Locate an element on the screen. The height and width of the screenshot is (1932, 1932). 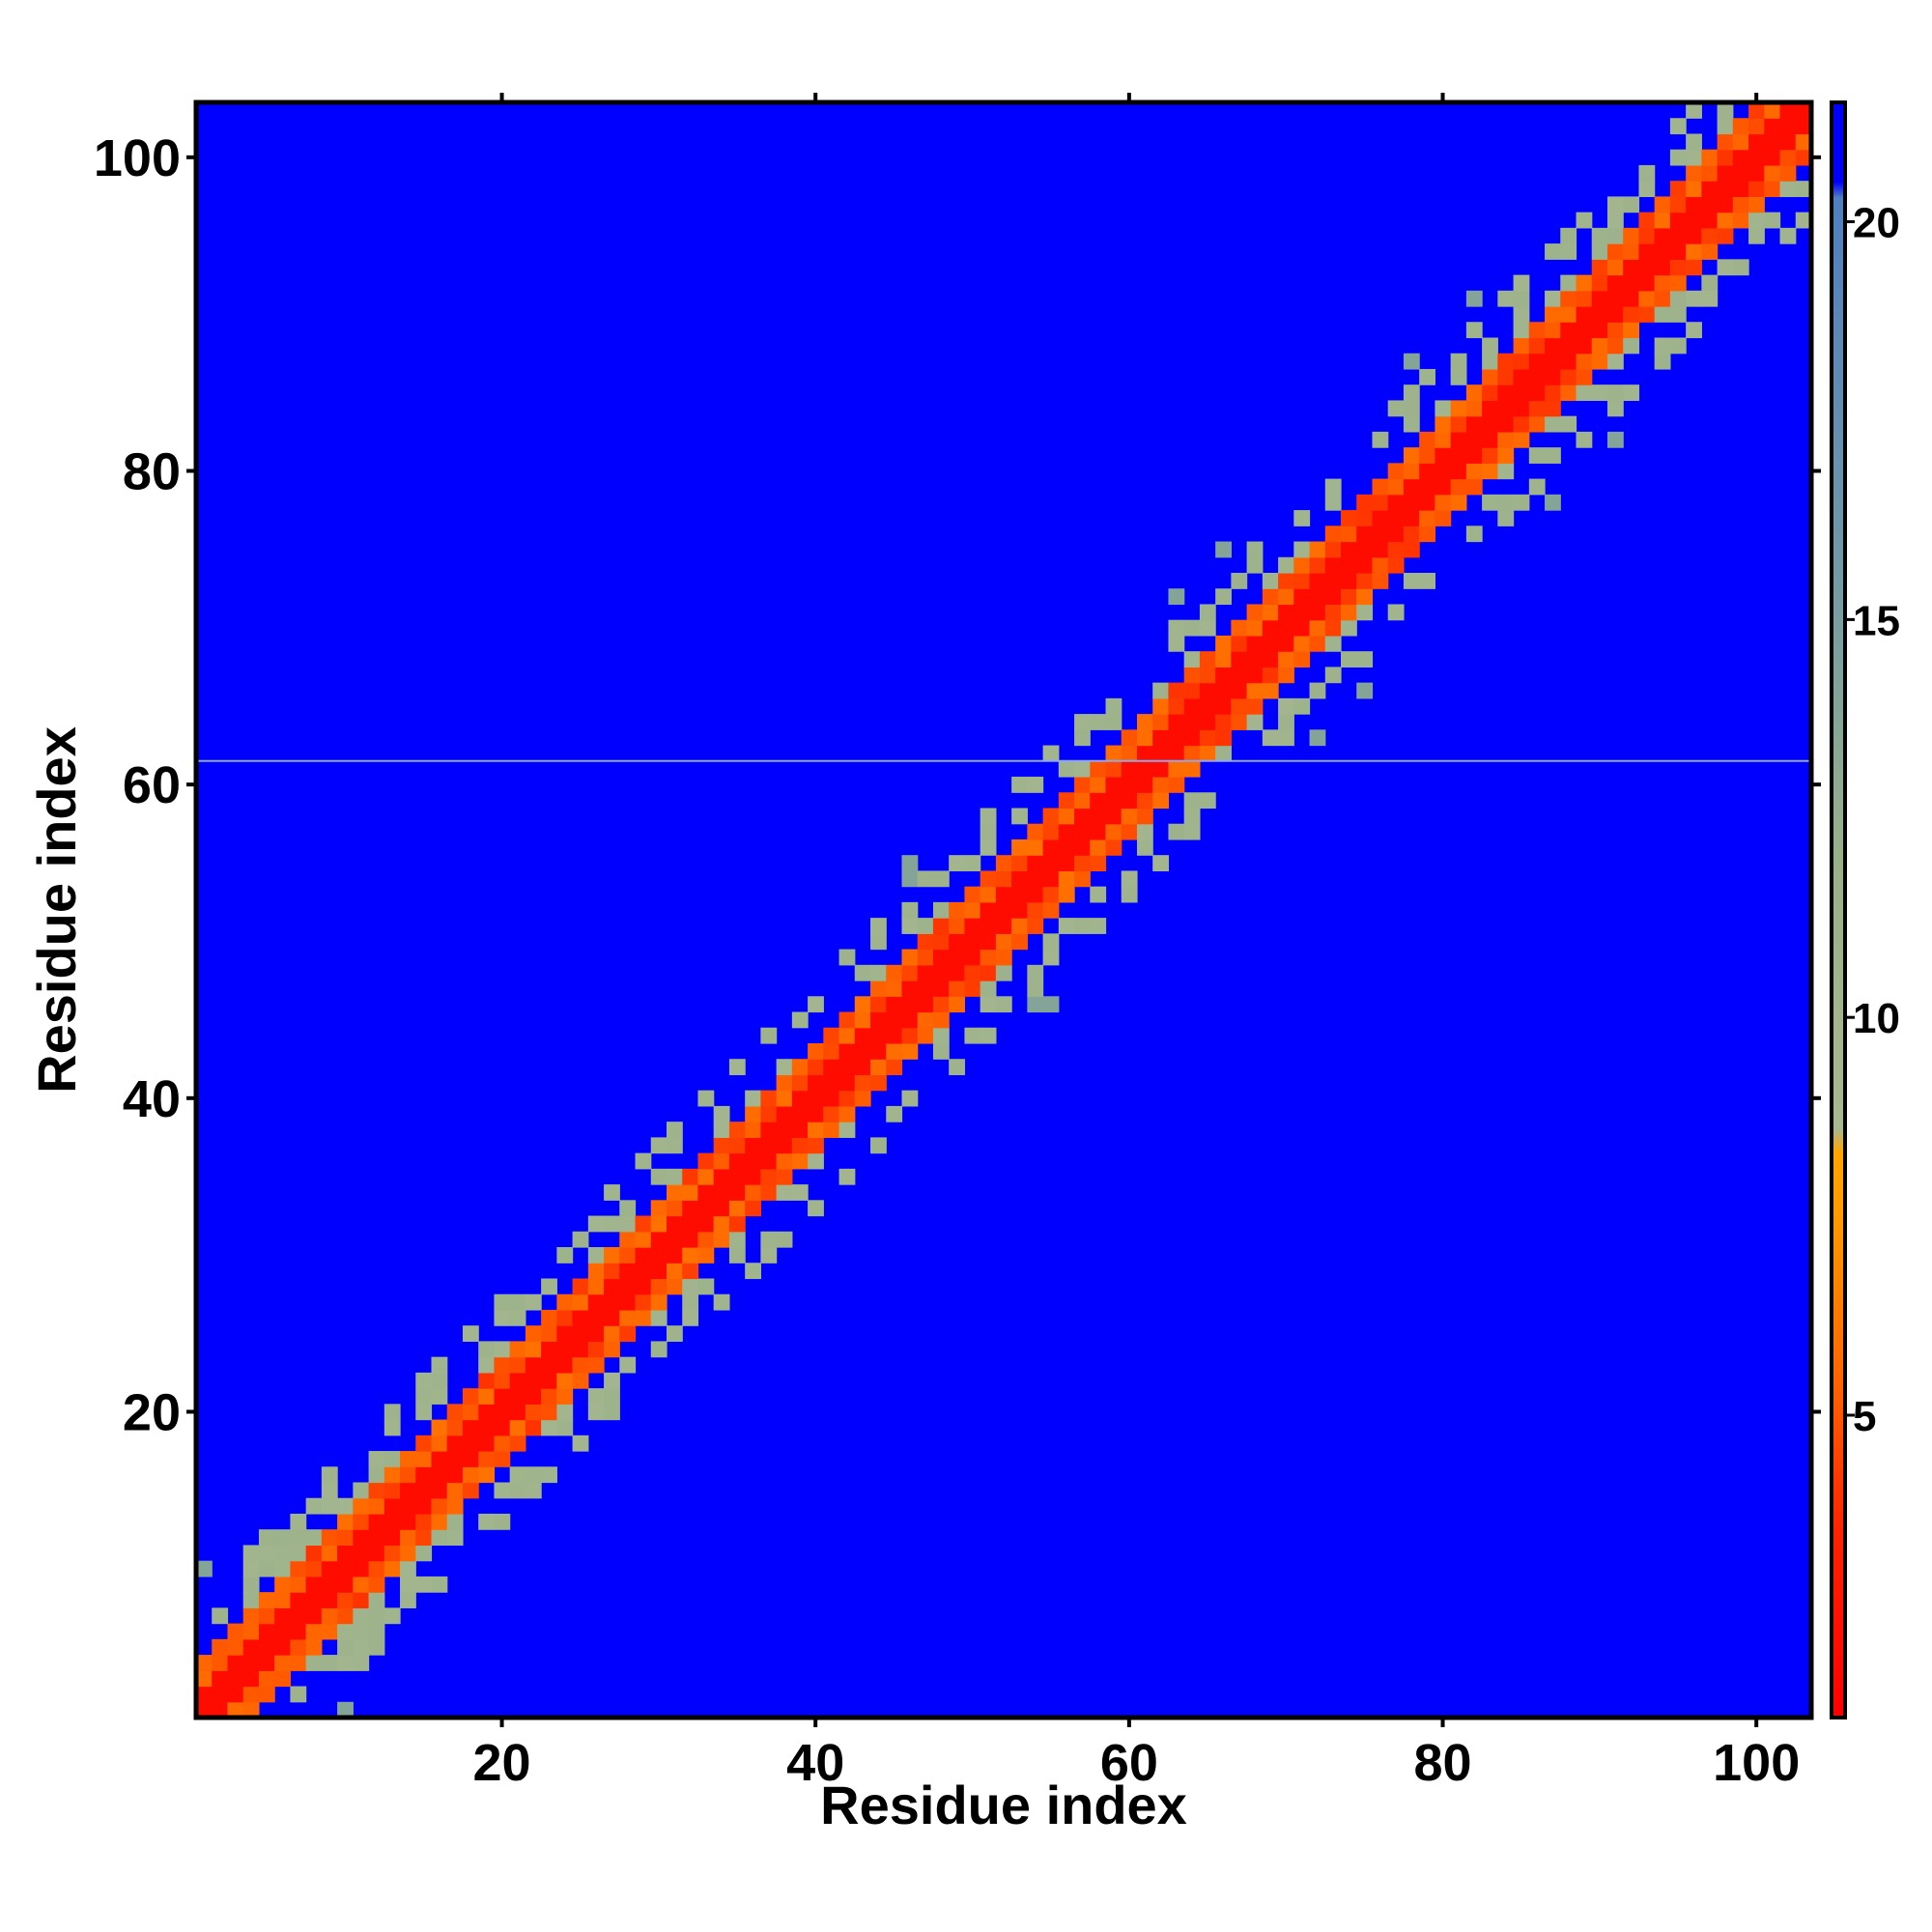
x-axis-title: Residue index is located at coordinates (1003, 1805).